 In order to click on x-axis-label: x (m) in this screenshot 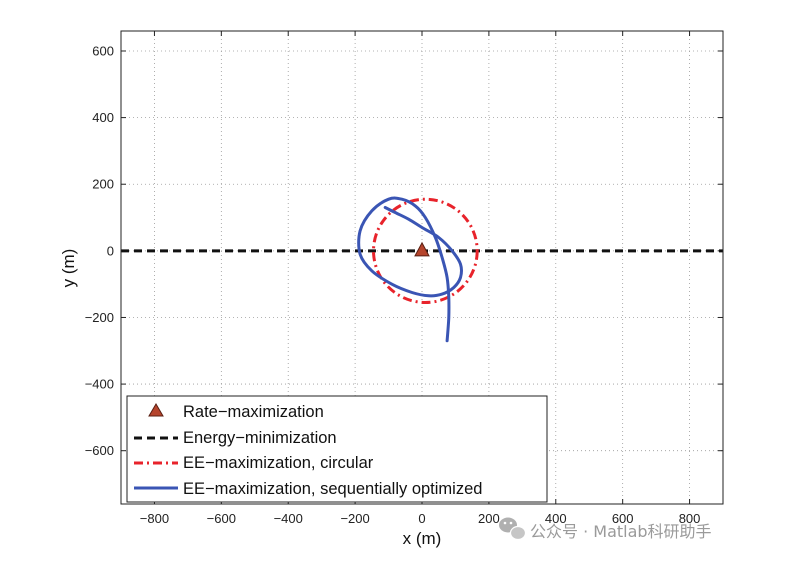, I will do `click(422, 538)`.